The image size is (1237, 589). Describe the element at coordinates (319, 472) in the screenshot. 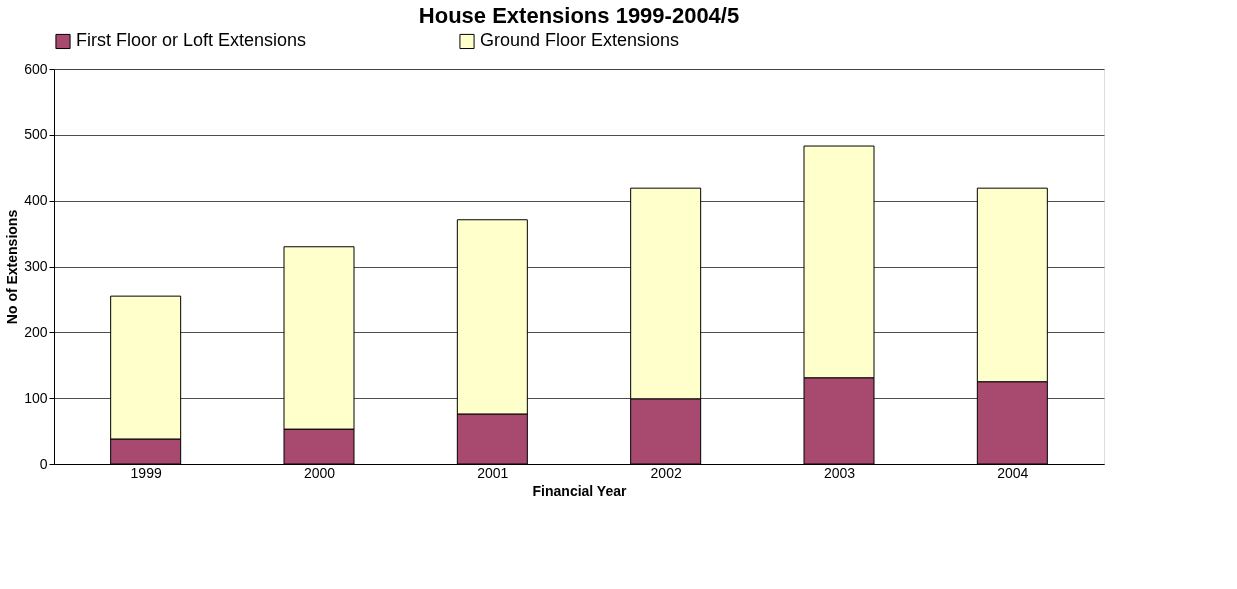

I see `x-tick-label: 2000` at that location.